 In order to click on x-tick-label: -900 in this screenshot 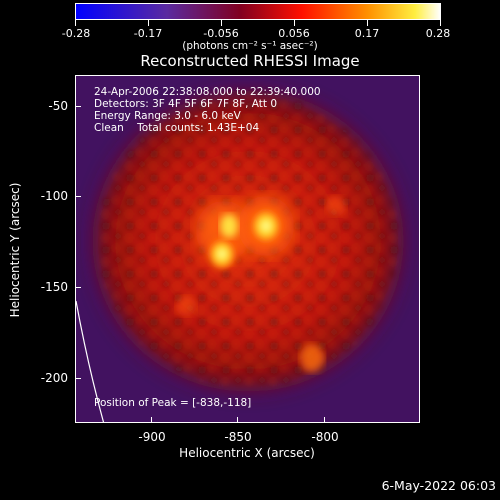, I will do `click(152, 437)`.